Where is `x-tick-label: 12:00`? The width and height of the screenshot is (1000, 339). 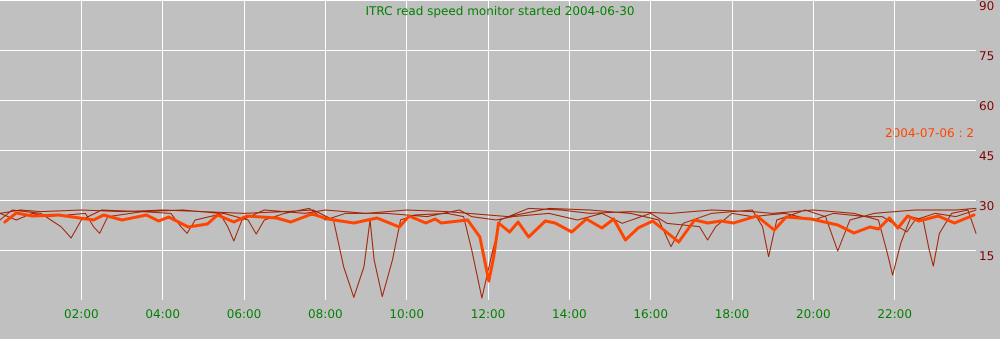 x-tick-label: 12:00 is located at coordinates (488, 314).